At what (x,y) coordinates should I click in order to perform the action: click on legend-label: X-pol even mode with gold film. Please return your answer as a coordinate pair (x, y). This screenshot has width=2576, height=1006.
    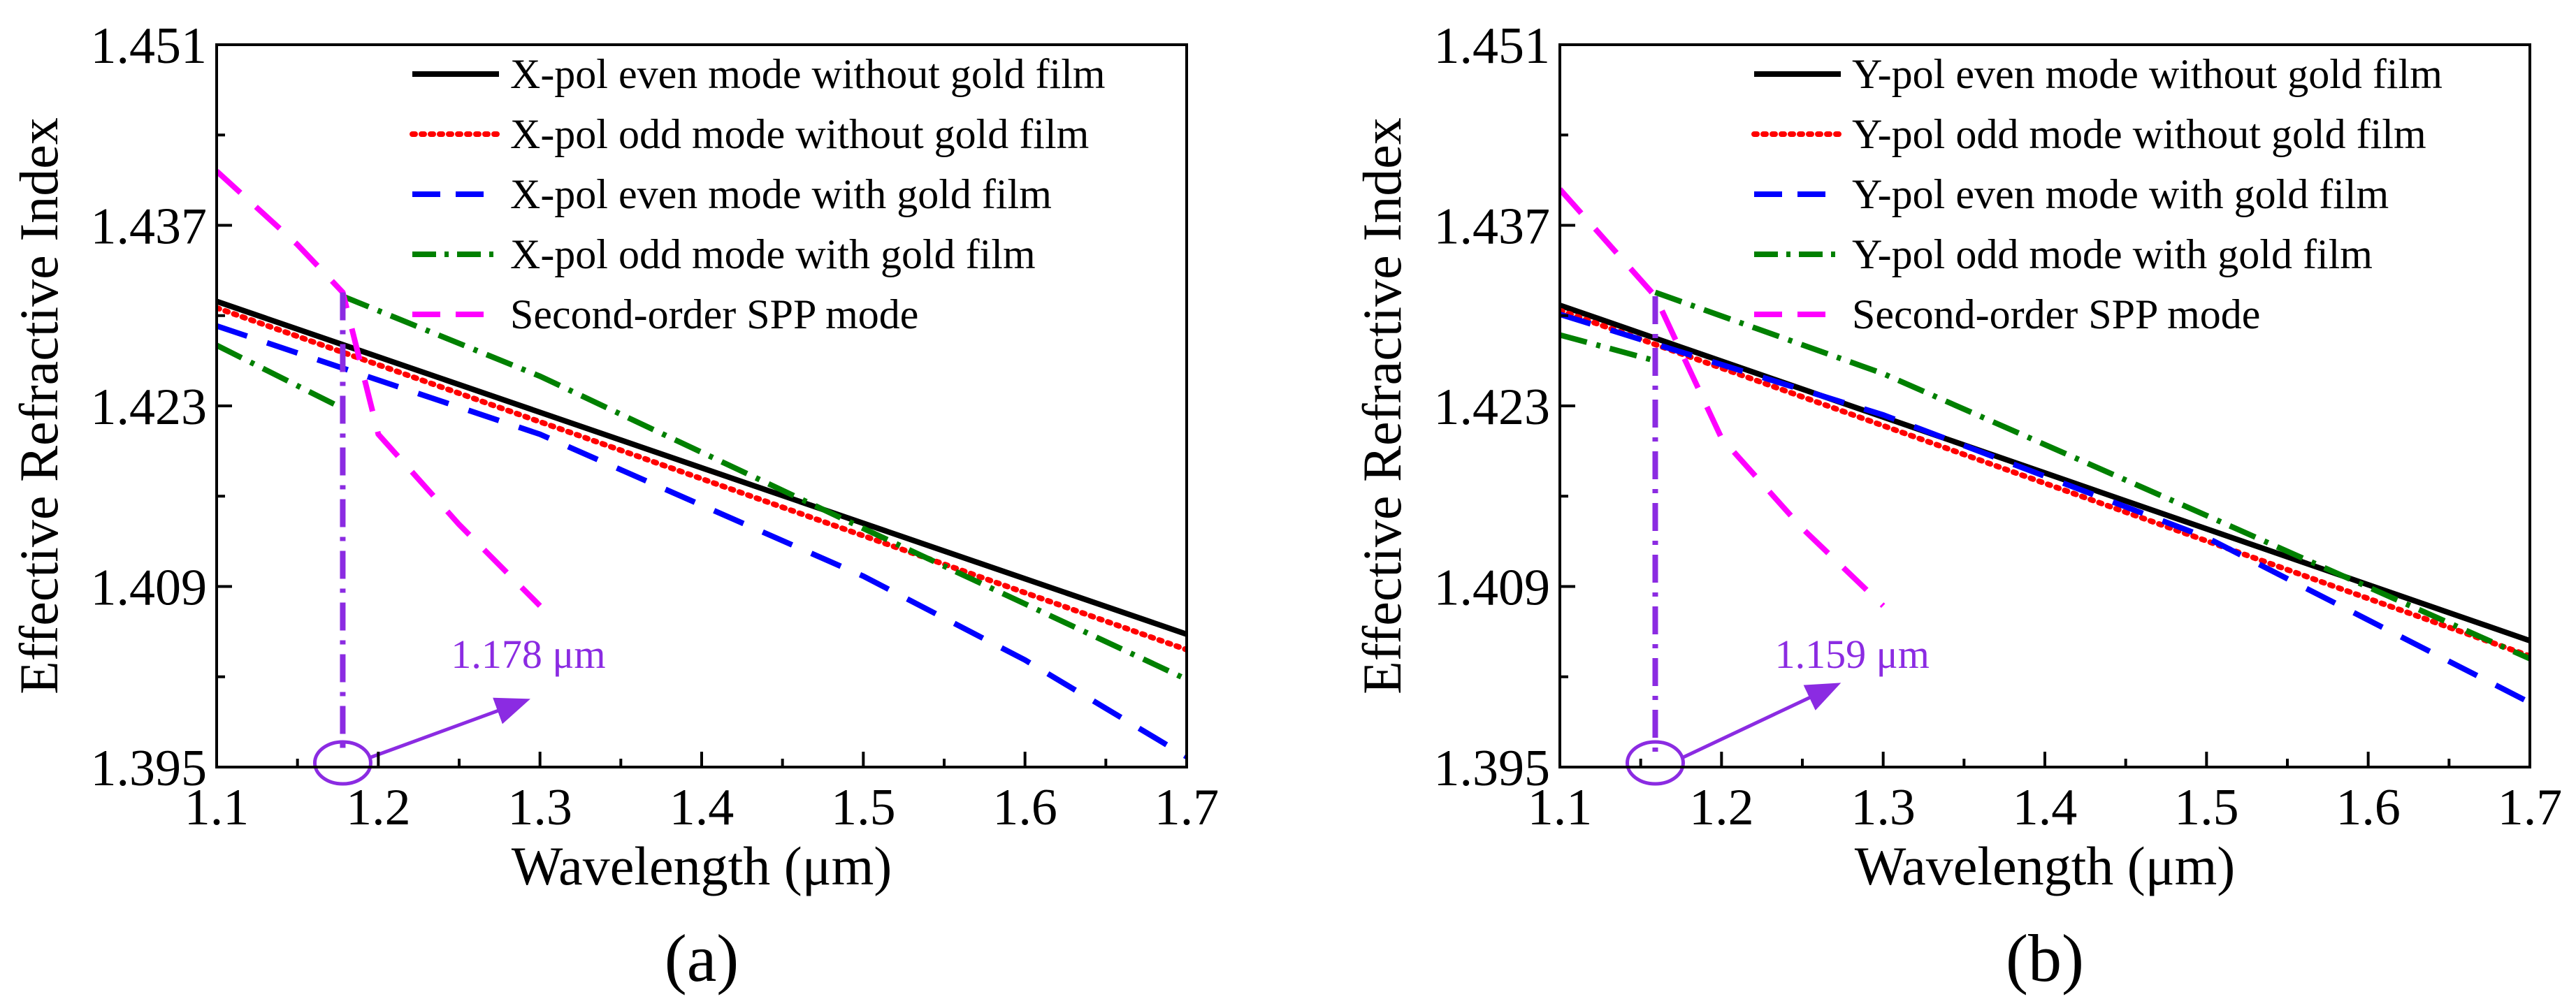
    Looking at the image, I should click on (781, 194).